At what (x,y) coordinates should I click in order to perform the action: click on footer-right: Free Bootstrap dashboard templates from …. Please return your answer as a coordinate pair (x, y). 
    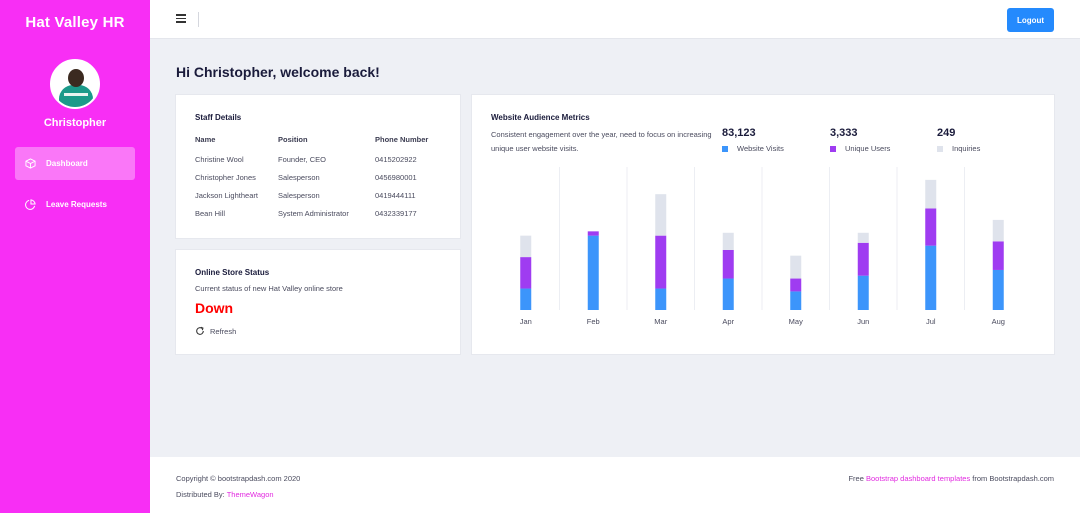
    Looking at the image, I should click on (951, 478).